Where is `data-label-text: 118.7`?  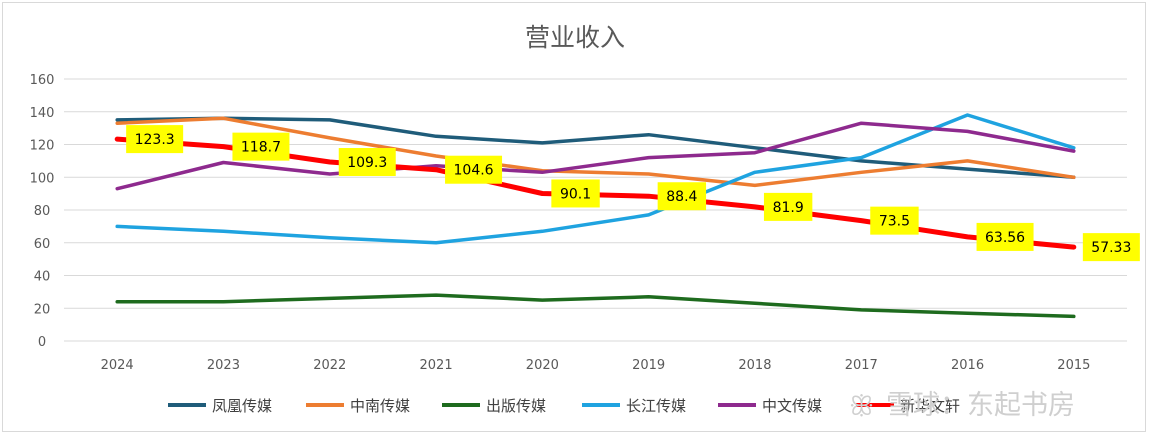
data-label-text: 118.7 is located at coordinates (261, 148).